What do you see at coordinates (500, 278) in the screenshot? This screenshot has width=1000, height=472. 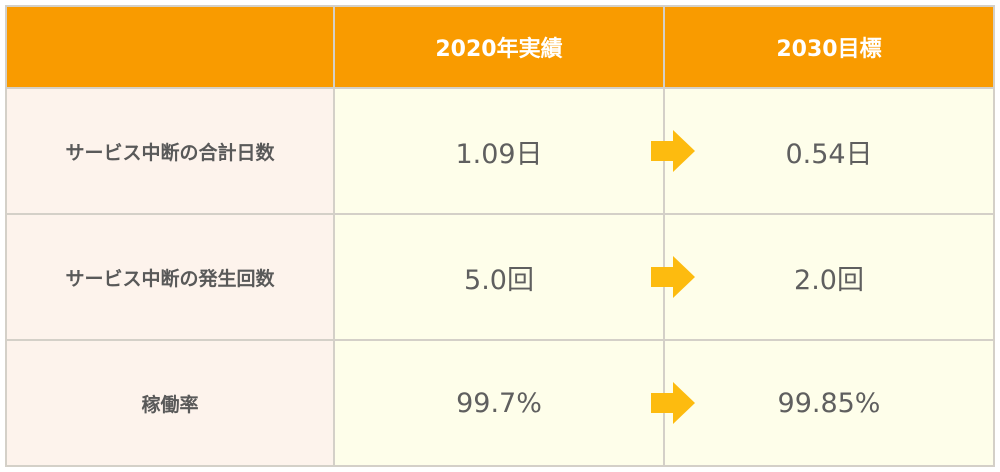 I see `value-2020-outage-count: 5.0回` at bounding box center [500, 278].